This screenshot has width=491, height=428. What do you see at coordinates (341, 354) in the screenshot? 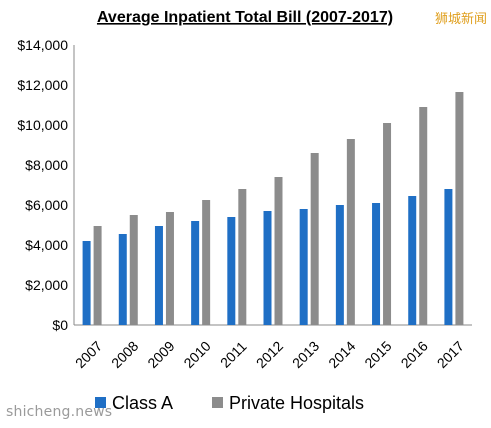
I see `x-tick-label: 2014` at bounding box center [341, 354].